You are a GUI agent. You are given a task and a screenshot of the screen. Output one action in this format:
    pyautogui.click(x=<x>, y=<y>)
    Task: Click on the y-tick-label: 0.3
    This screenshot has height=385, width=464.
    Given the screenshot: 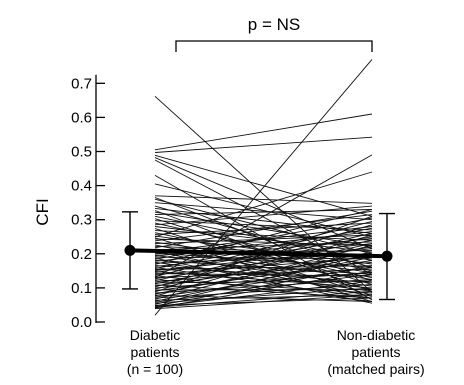 What is the action you would take?
    pyautogui.click(x=81, y=220)
    